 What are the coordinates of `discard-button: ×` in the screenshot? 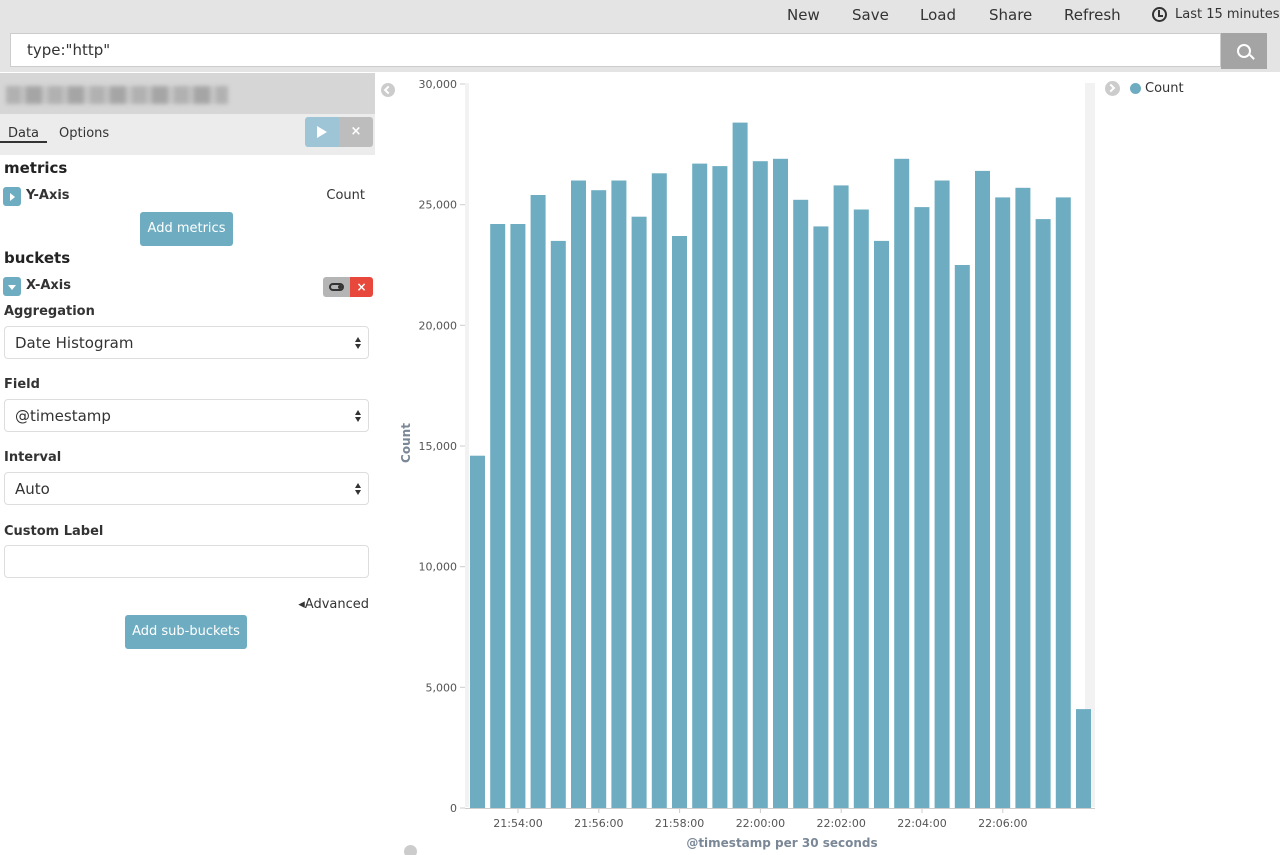 It's located at (356, 132).